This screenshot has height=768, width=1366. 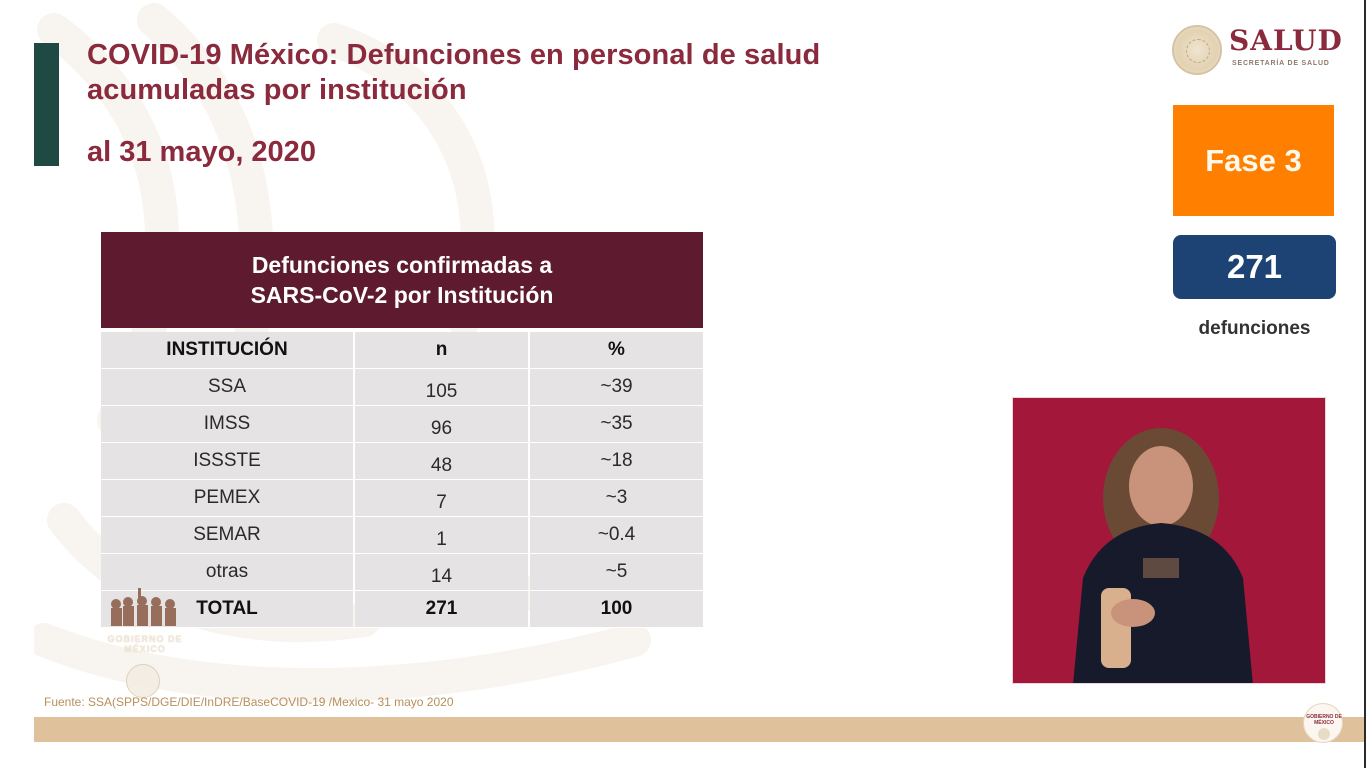 I want to click on death-count-badge: 271, so click(x=1254, y=267).